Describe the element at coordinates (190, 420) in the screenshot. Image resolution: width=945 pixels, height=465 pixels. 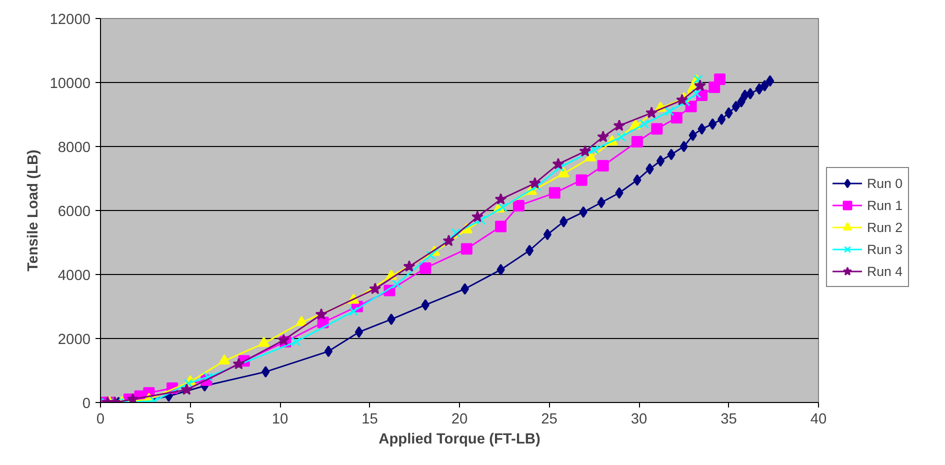
I see `x-tick-label: 5` at that location.